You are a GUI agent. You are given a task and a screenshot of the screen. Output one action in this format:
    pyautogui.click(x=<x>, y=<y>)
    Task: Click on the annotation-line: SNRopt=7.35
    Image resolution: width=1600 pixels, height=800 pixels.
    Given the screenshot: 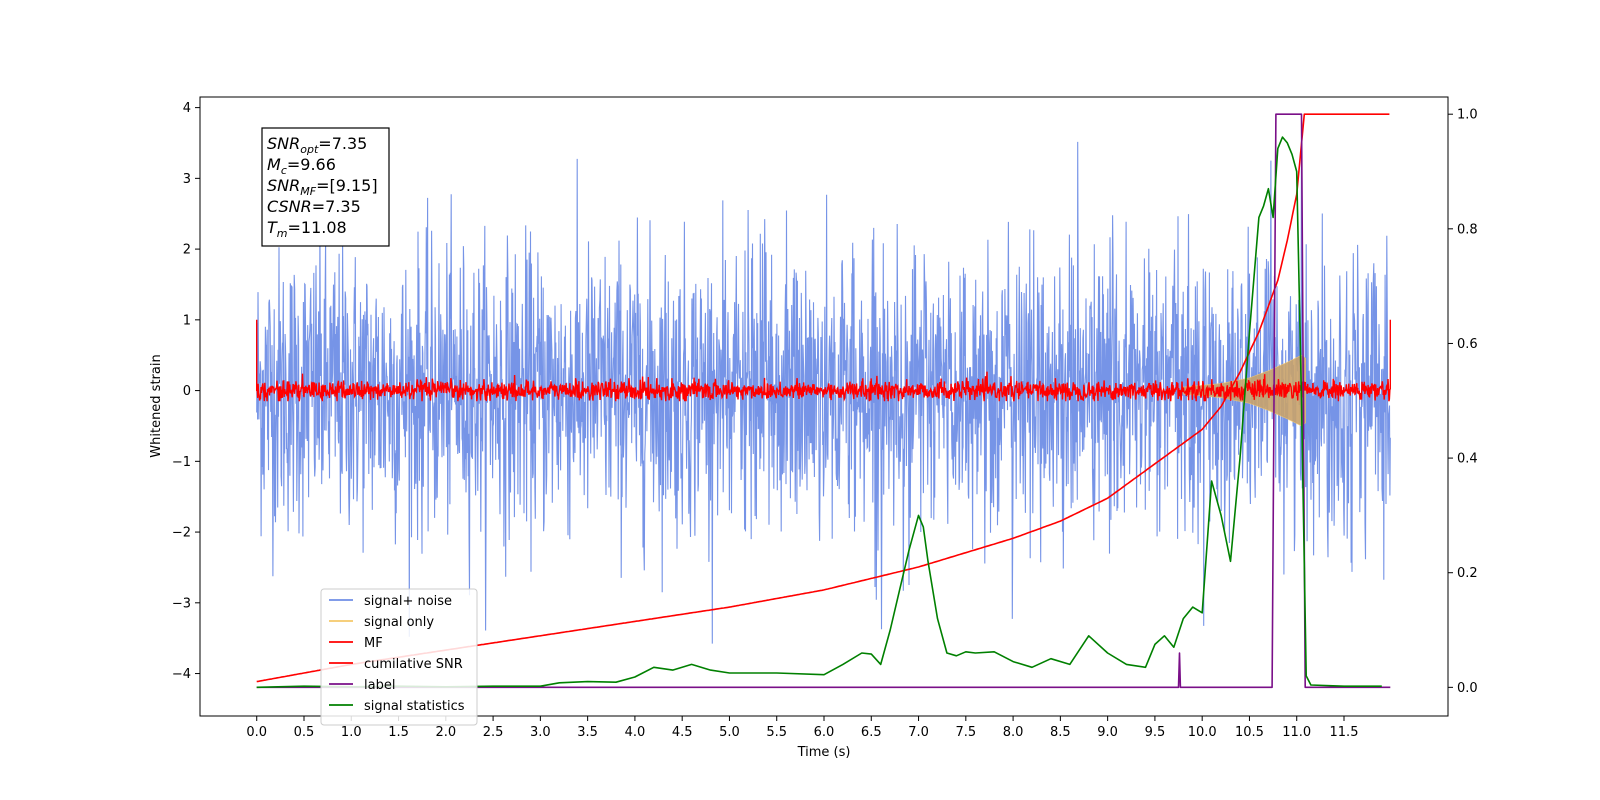 What is the action you would take?
    pyautogui.click(x=317, y=145)
    